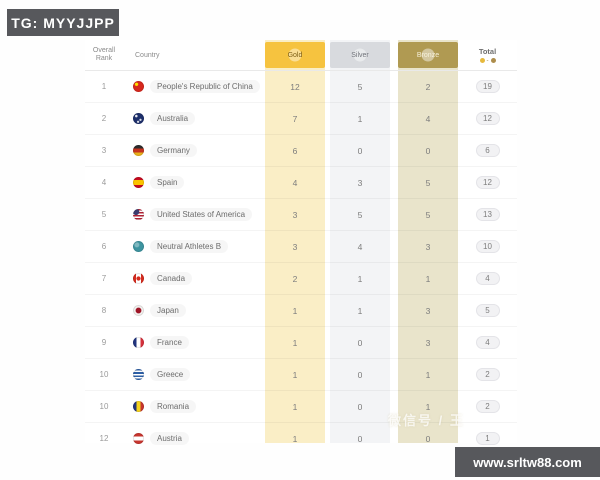 The width and height of the screenshot is (600, 480). Describe the element at coordinates (169, 438) in the screenshot. I see `country-name: Austria` at that location.